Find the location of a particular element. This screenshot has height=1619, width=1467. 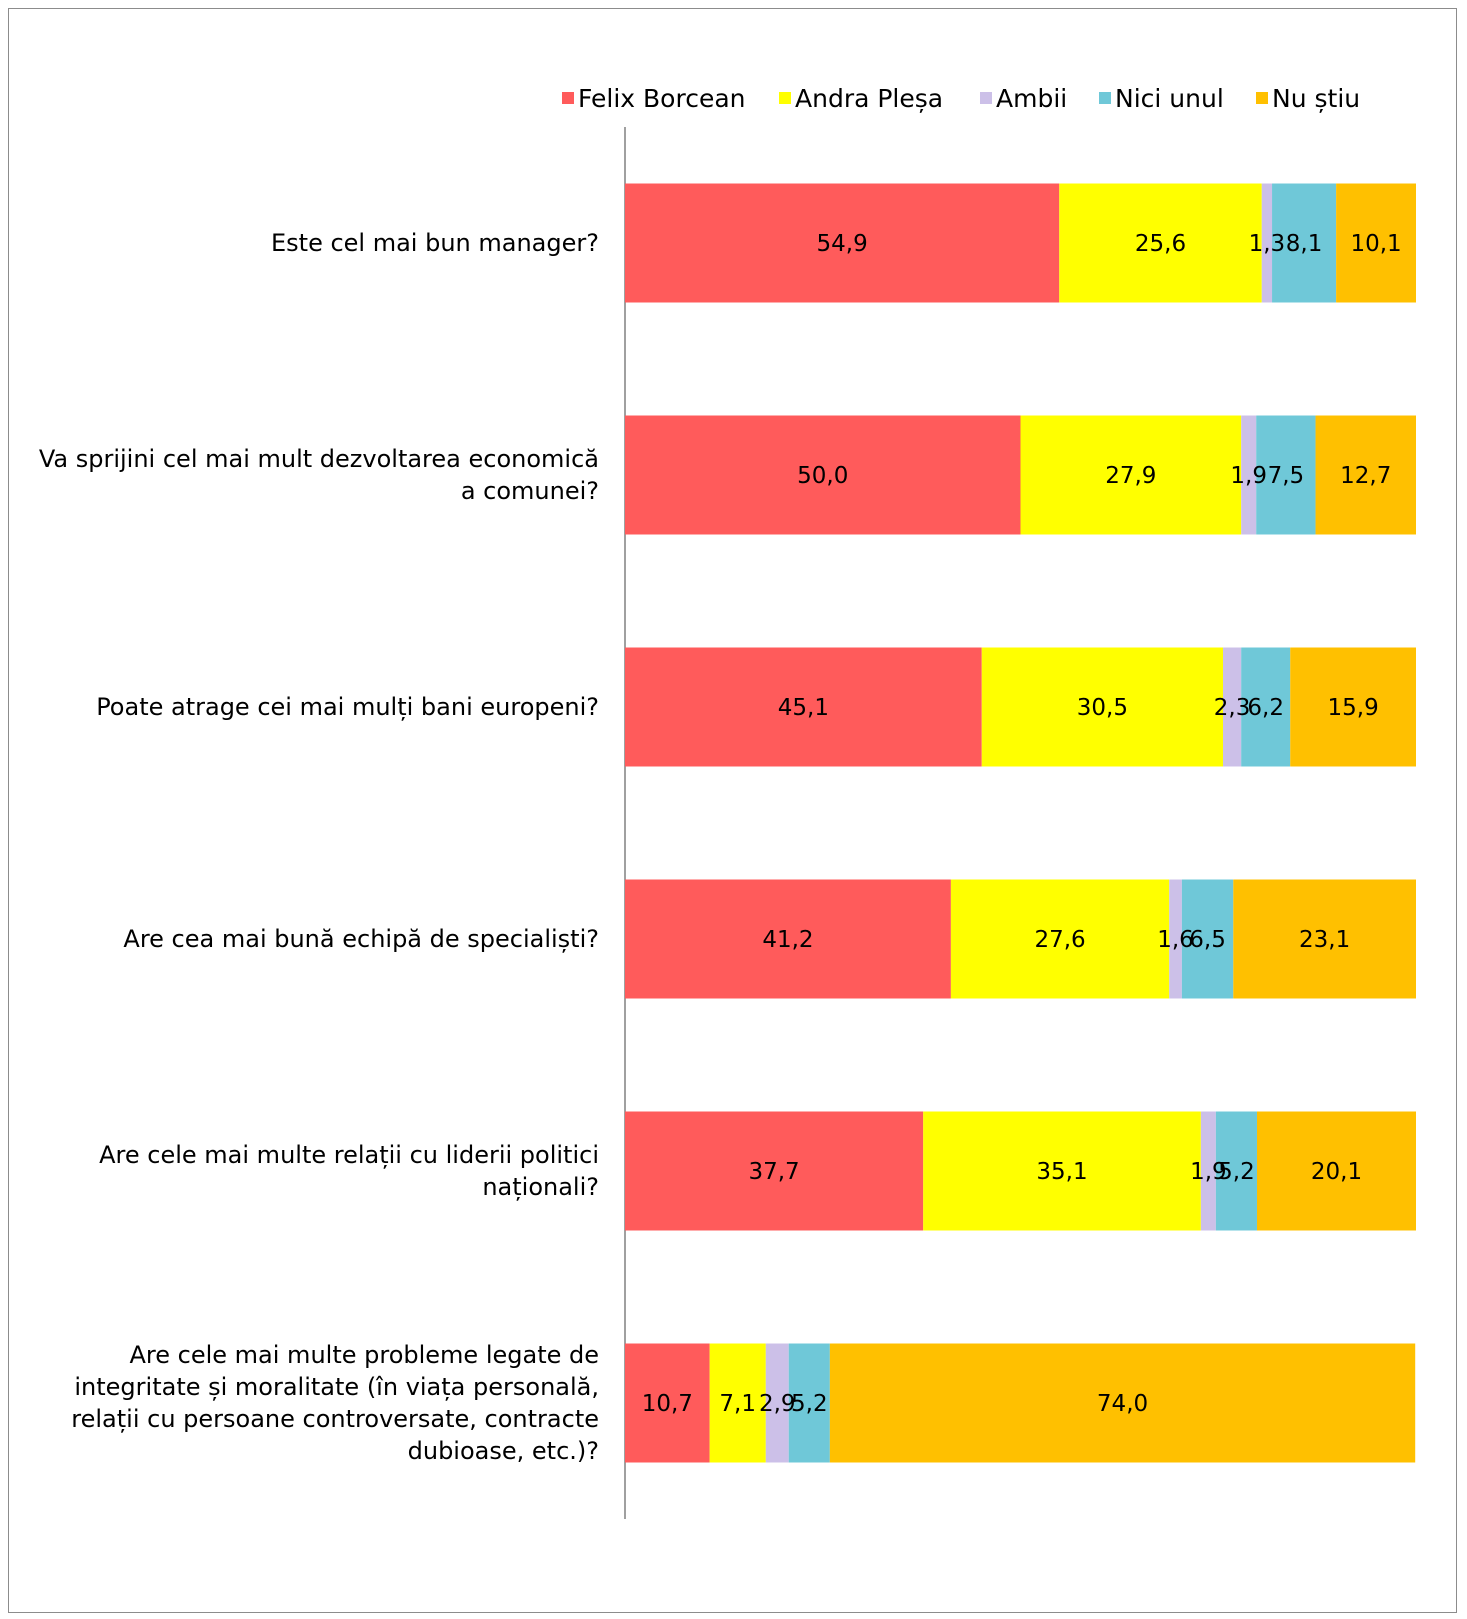

value-label-nu-stiu-2: 12,7 is located at coordinates (1365, 476).